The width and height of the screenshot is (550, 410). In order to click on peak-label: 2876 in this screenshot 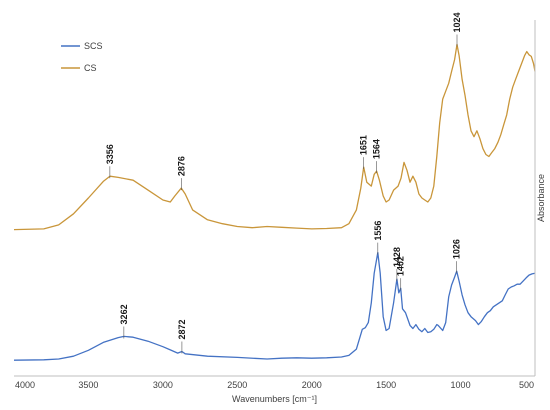, I will do `click(181, 166)`.